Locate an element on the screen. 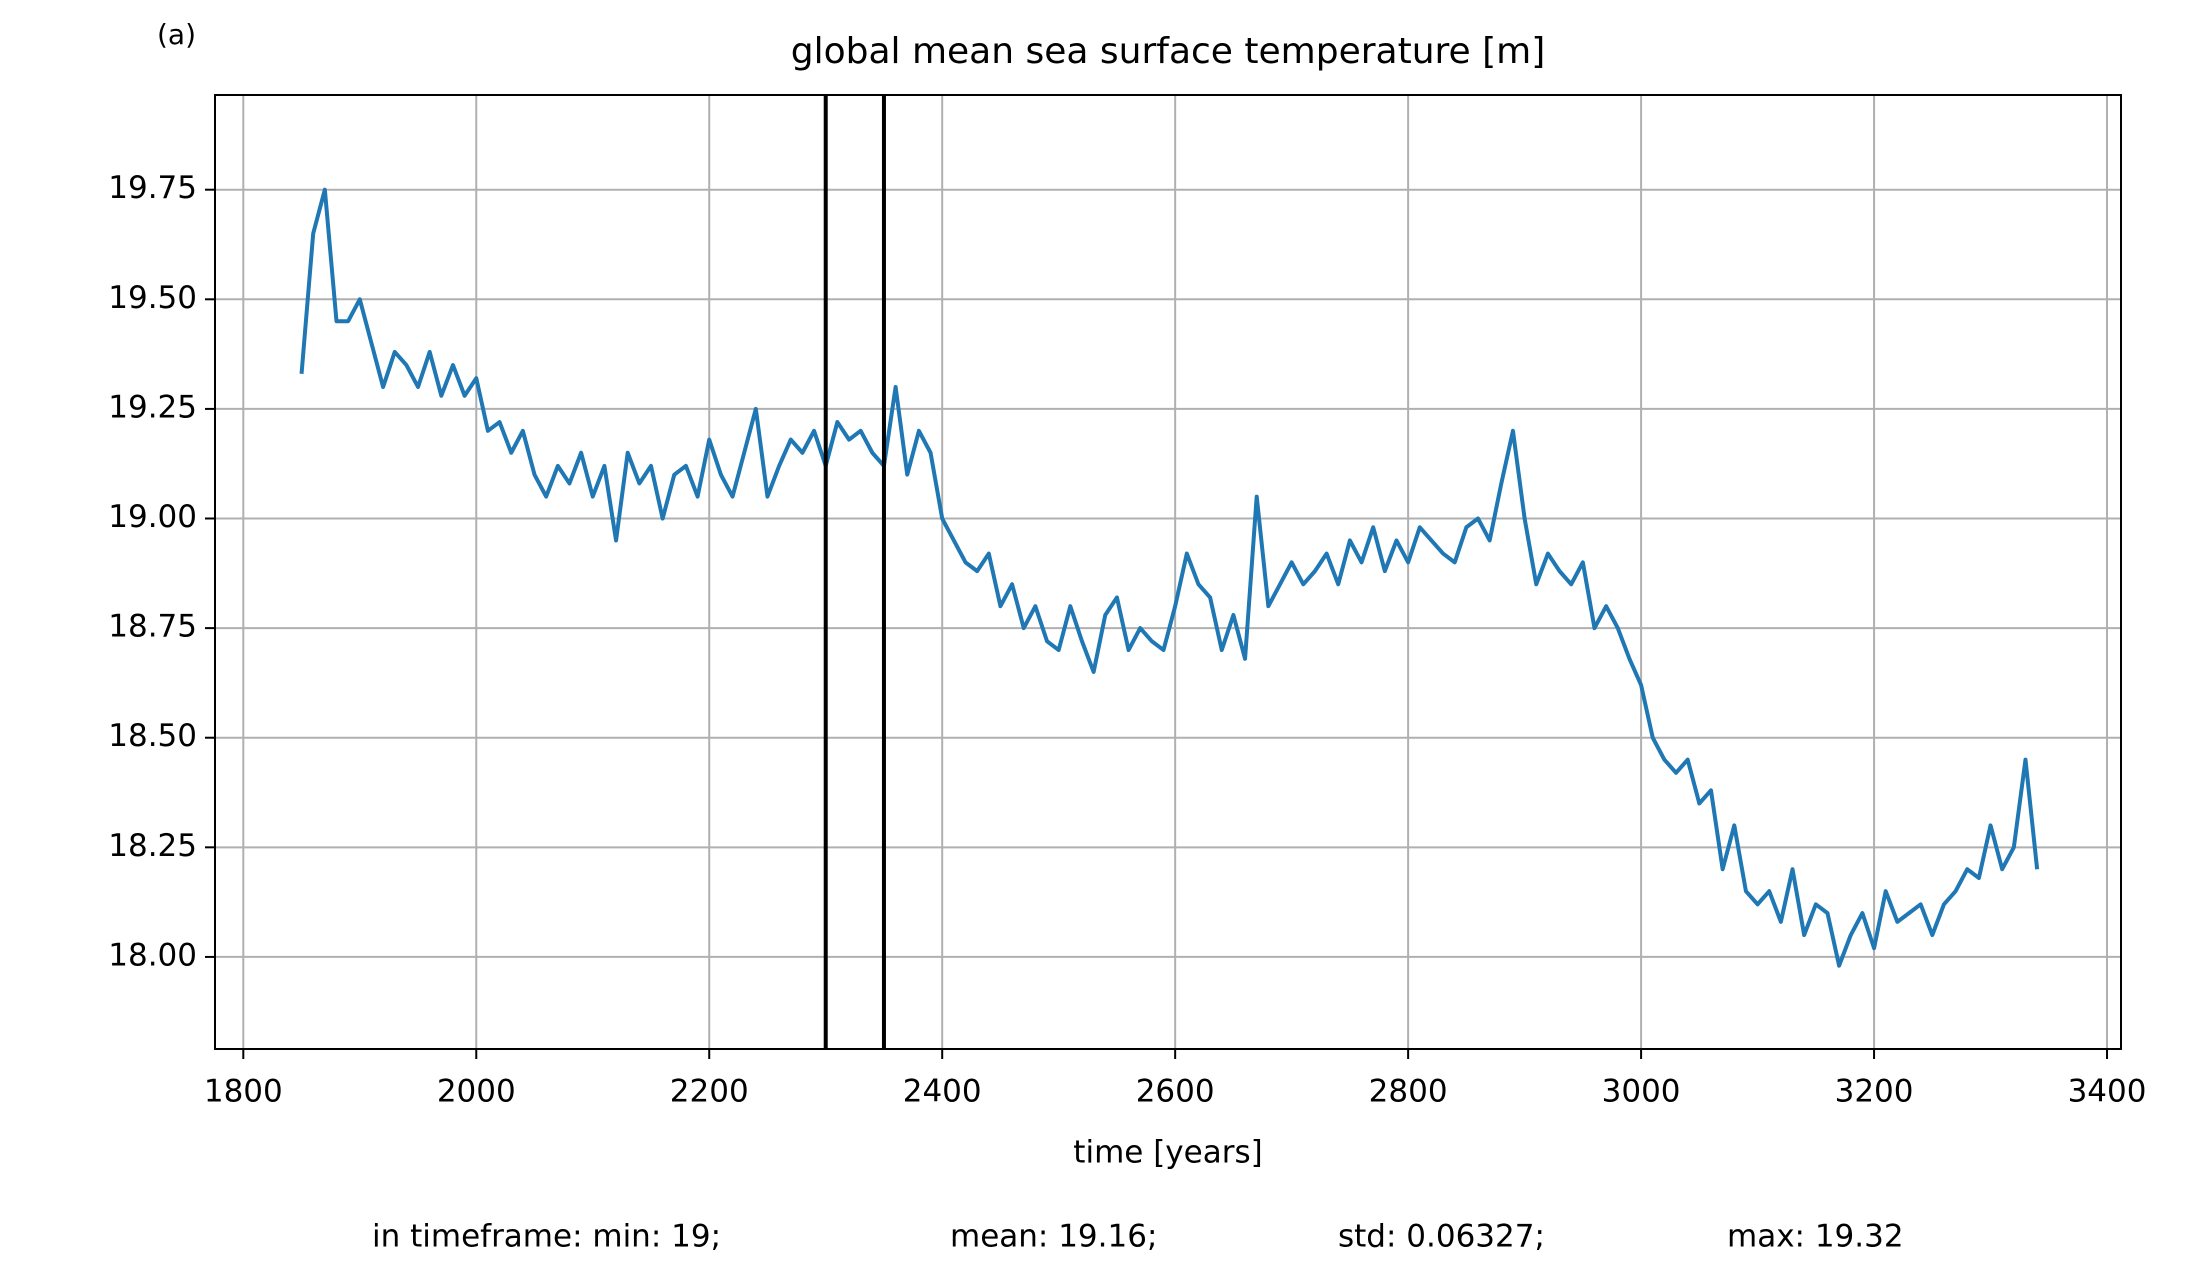  x-tick-label: 2000 is located at coordinates (476, 1092).